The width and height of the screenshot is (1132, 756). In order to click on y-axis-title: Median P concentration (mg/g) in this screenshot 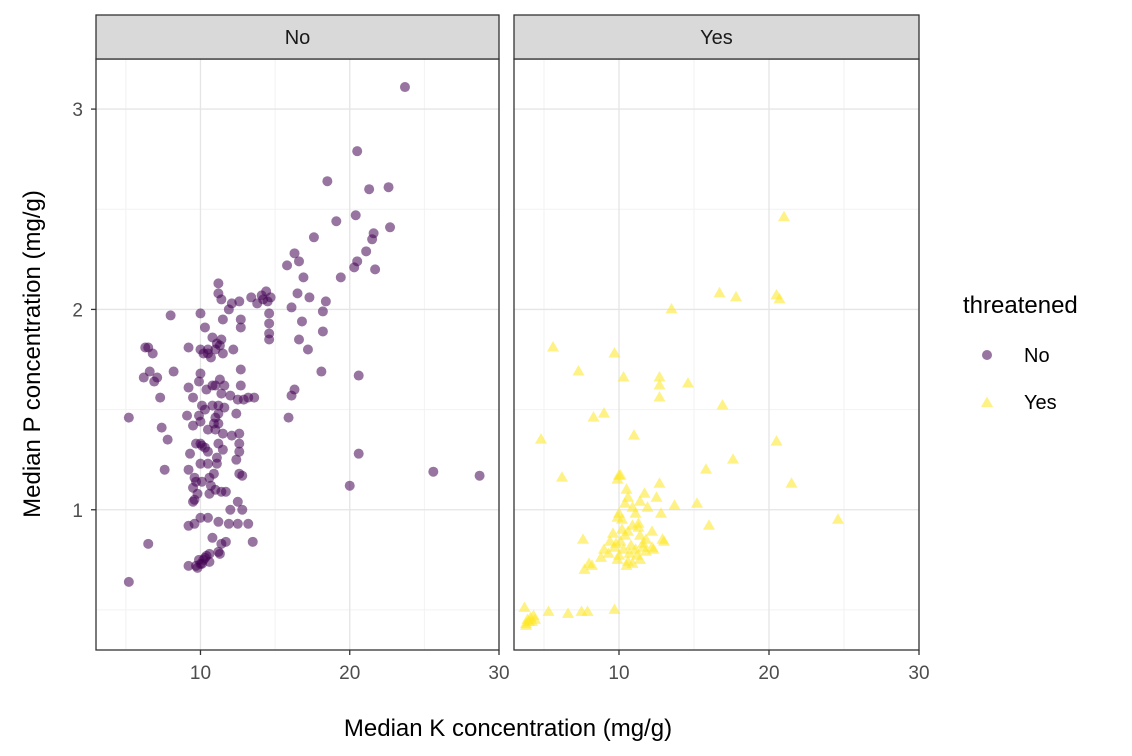, I will do `click(32, 354)`.